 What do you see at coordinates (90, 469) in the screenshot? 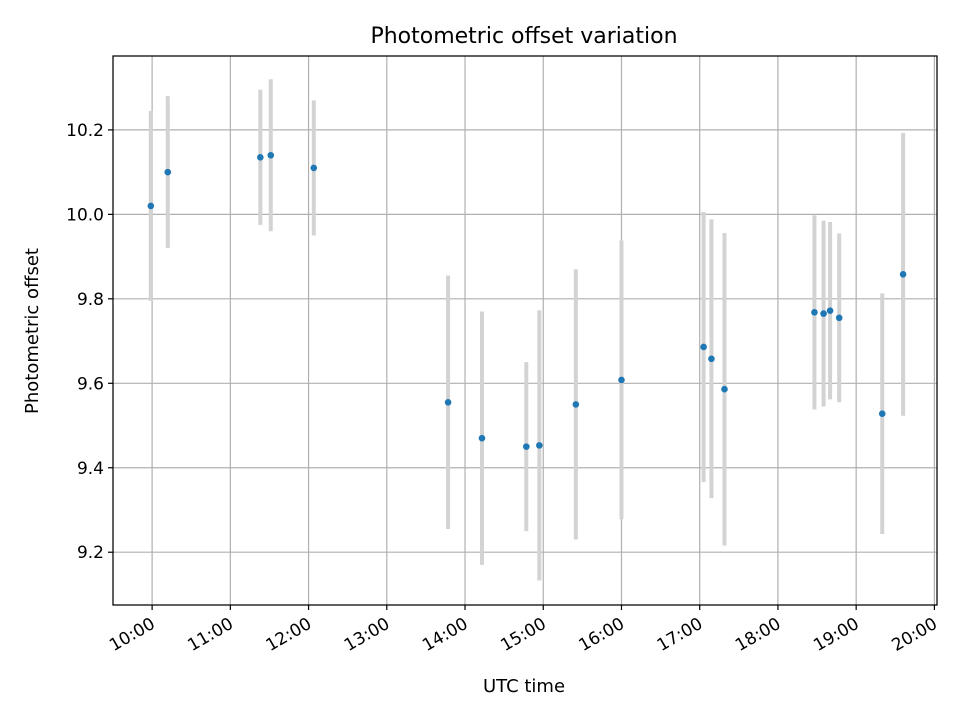
I see `y-tick-label: 9.4` at bounding box center [90, 469].